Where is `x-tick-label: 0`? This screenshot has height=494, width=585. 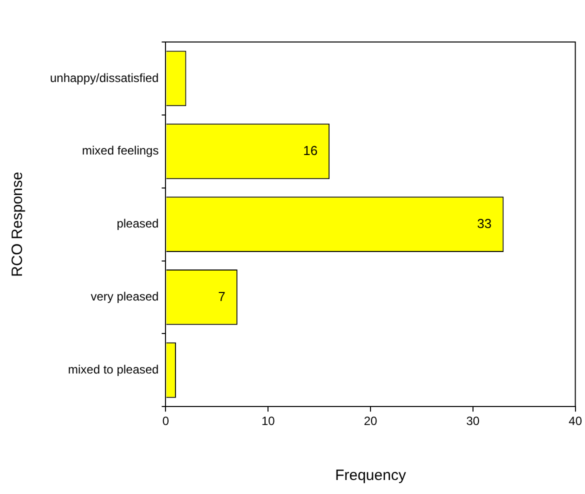 x-tick-label: 0 is located at coordinates (166, 421).